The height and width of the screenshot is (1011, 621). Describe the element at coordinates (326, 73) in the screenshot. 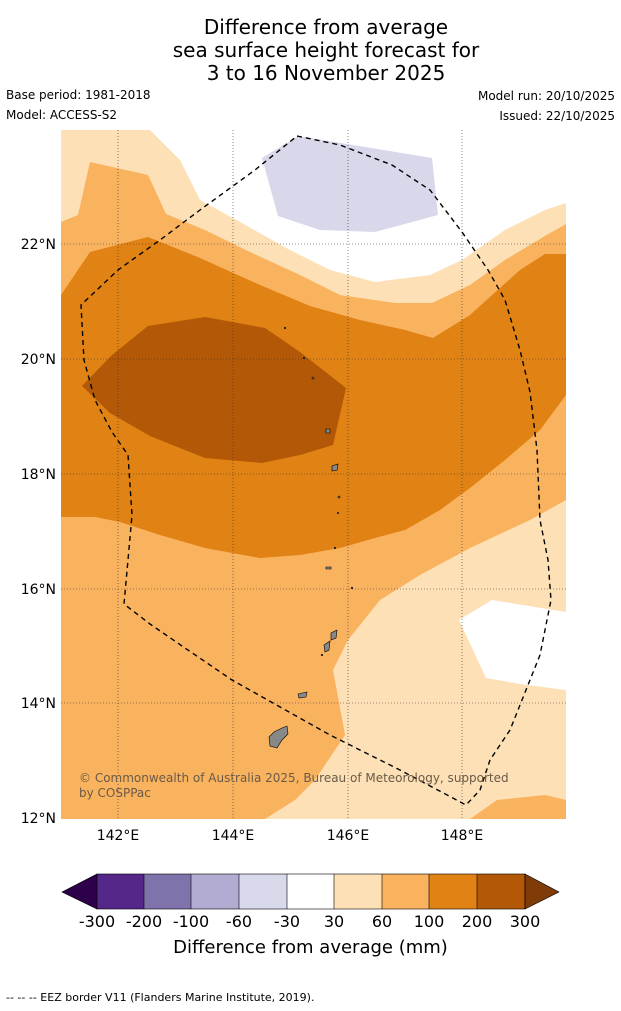

I see `title-line-3: 3 to 16 November 2025` at that location.